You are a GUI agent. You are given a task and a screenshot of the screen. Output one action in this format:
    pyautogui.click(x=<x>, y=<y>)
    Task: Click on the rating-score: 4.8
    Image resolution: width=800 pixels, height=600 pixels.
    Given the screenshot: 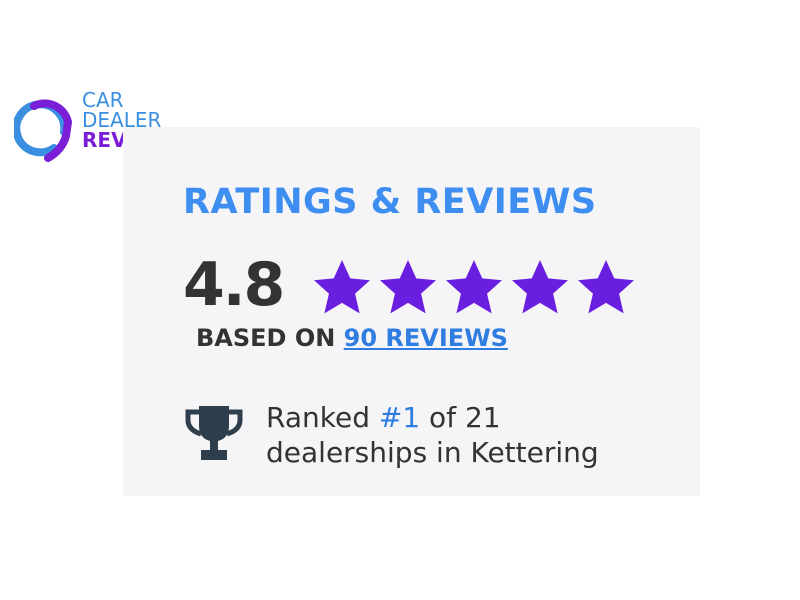 What is the action you would take?
    pyautogui.click(x=234, y=285)
    